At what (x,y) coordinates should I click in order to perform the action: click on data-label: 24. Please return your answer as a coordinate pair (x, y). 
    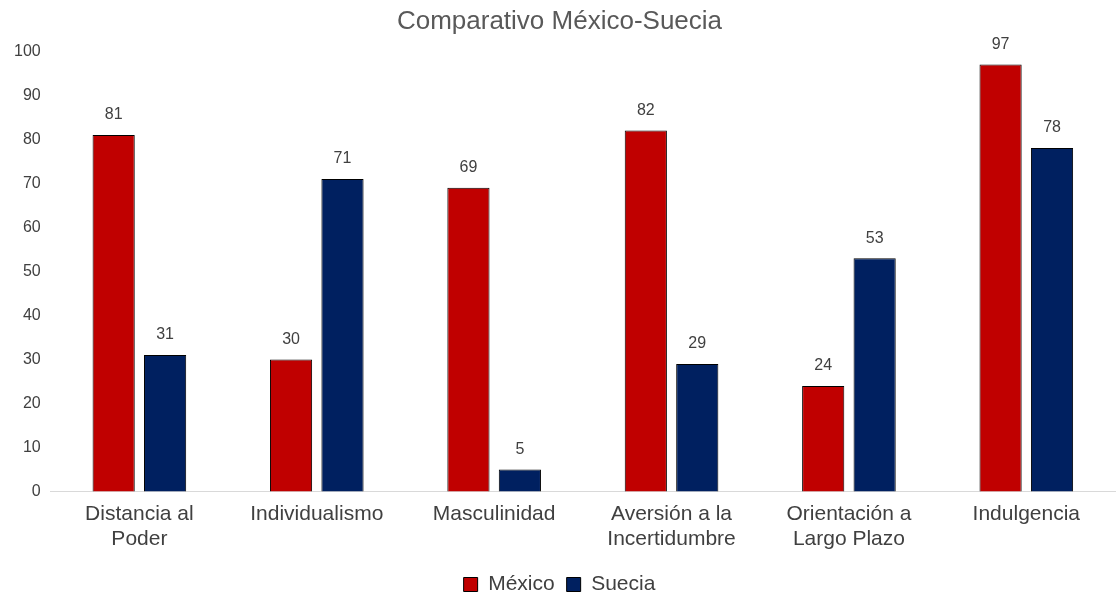
    Looking at the image, I should click on (823, 365).